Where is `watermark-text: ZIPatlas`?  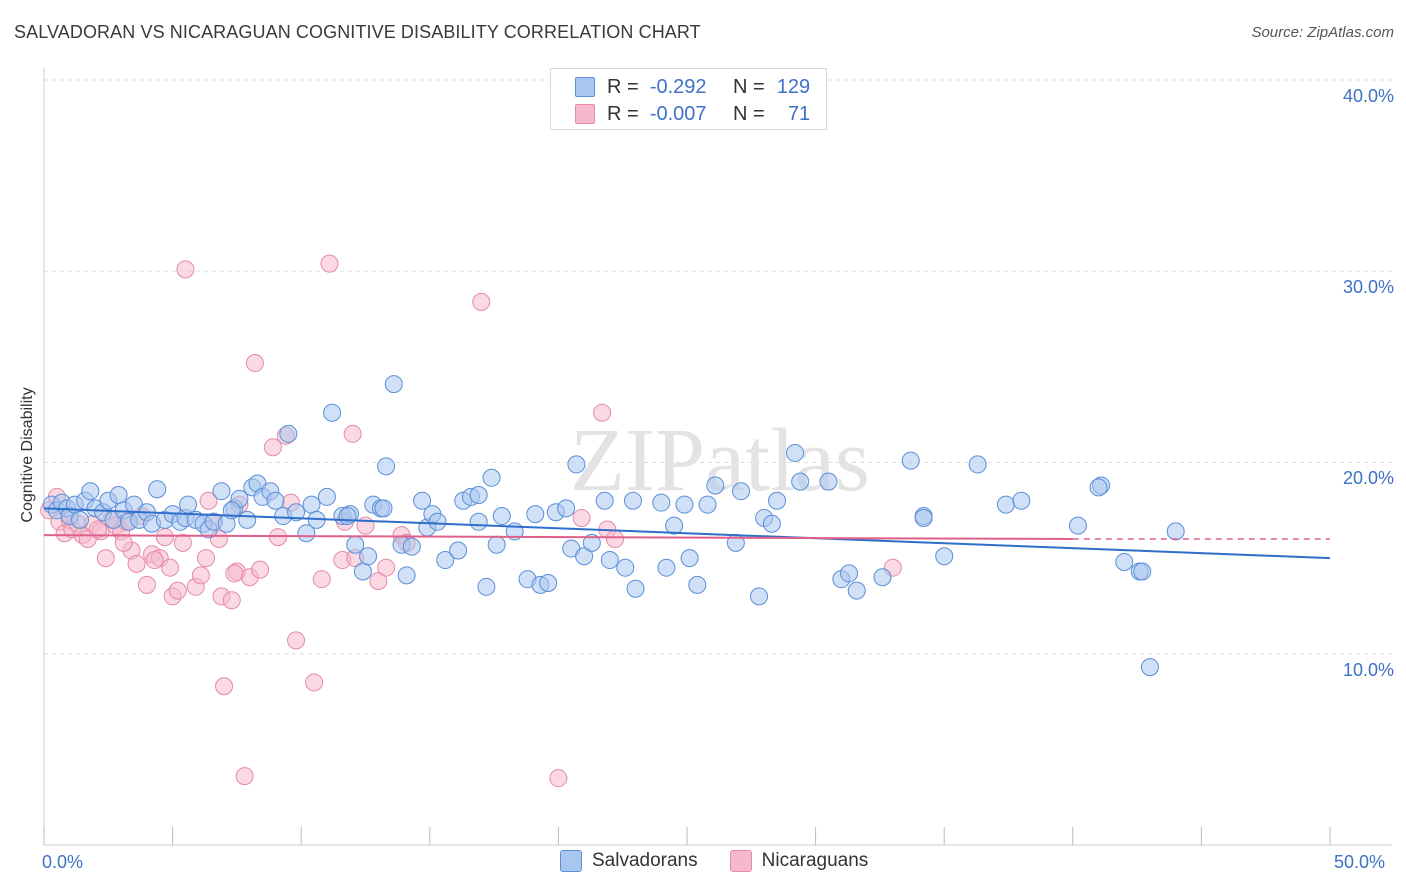
watermark-text: ZIPatlas is located at coordinates (720, 460).